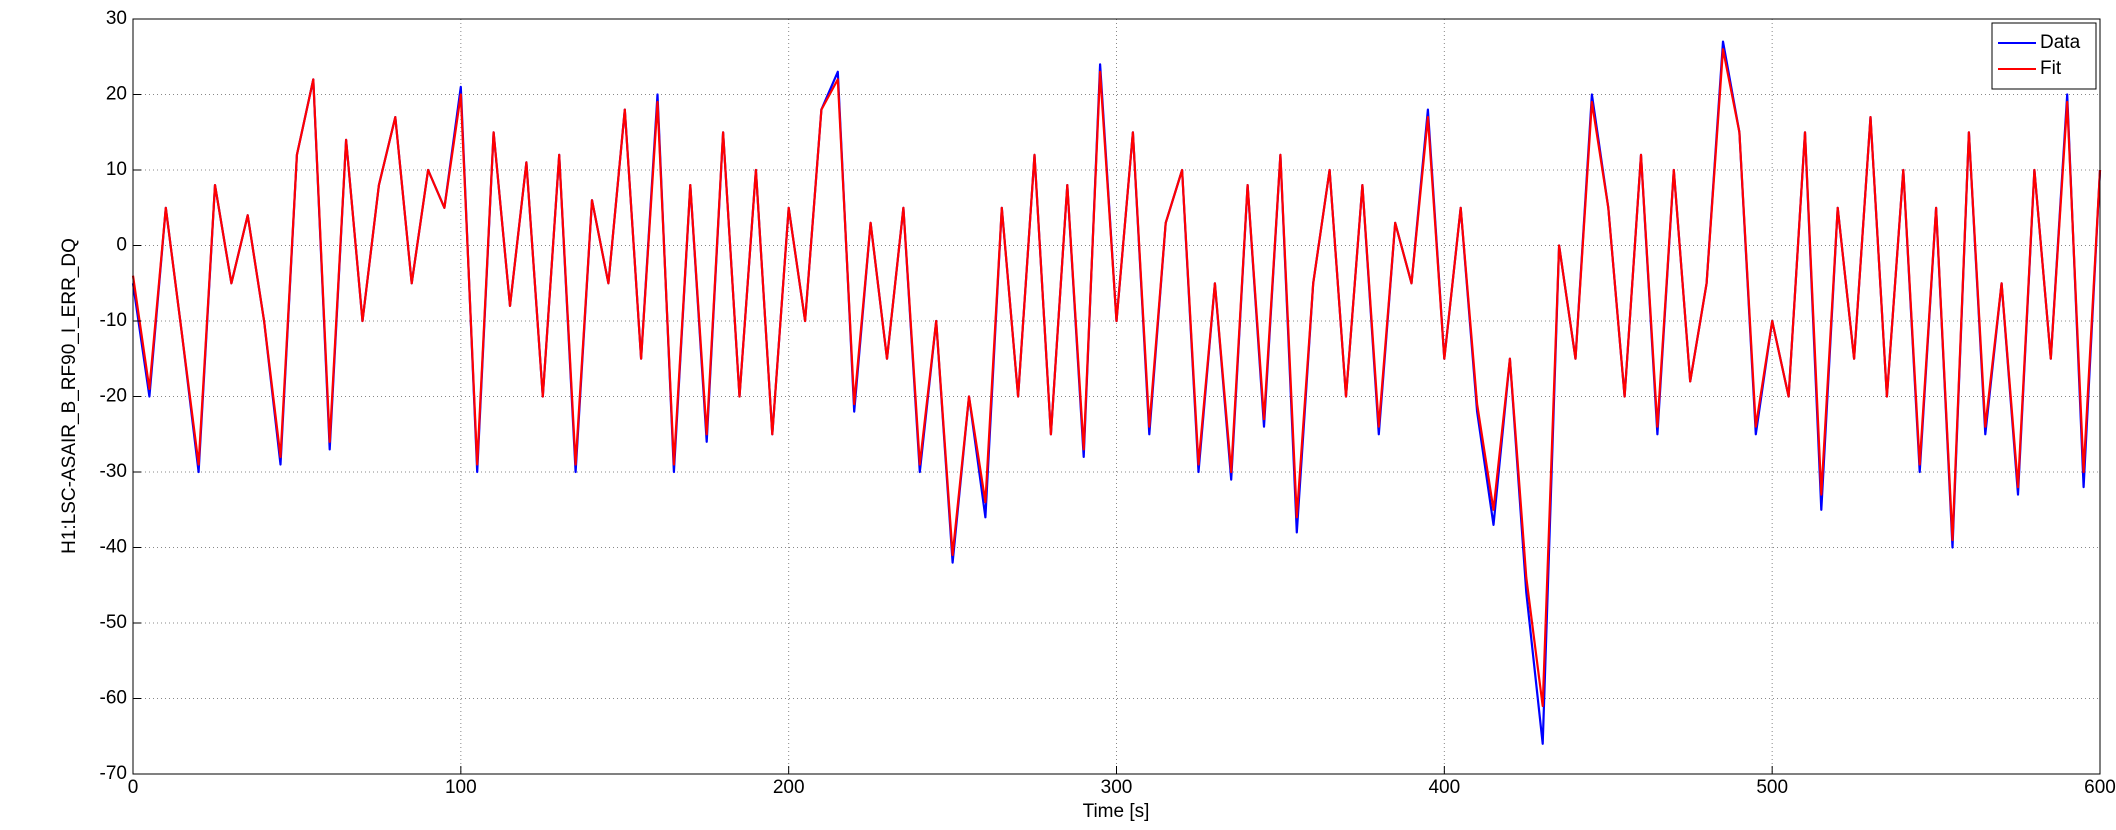 Image resolution: width=2116 pixels, height=830 pixels. What do you see at coordinates (116, 169) in the screenshot?
I see `y-tick-label: 10` at bounding box center [116, 169].